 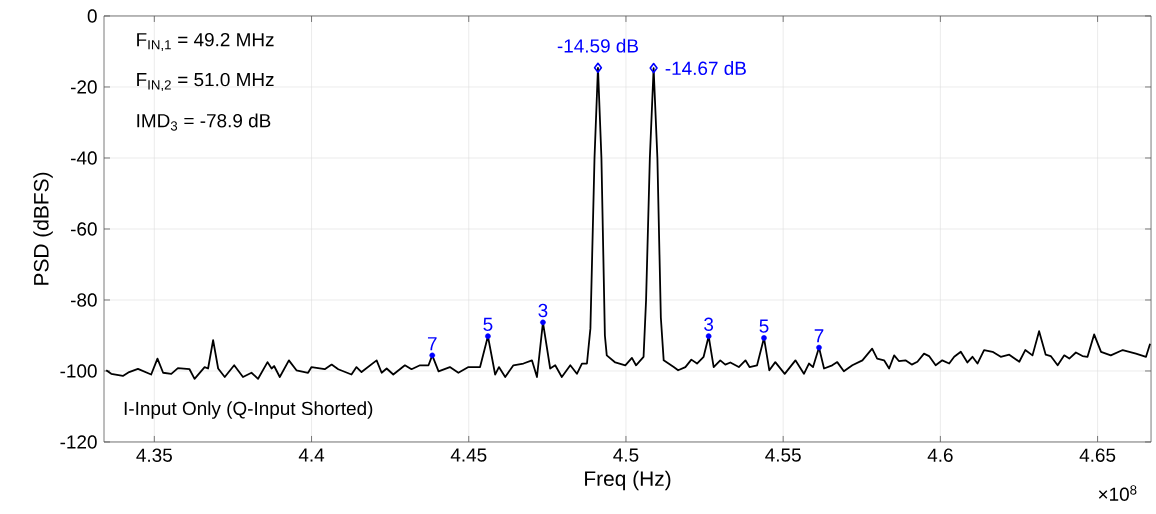 What do you see at coordinates (83, 158) in the screenshot?
I see `y-tick-label: -40` at bounding box center [83, 158].